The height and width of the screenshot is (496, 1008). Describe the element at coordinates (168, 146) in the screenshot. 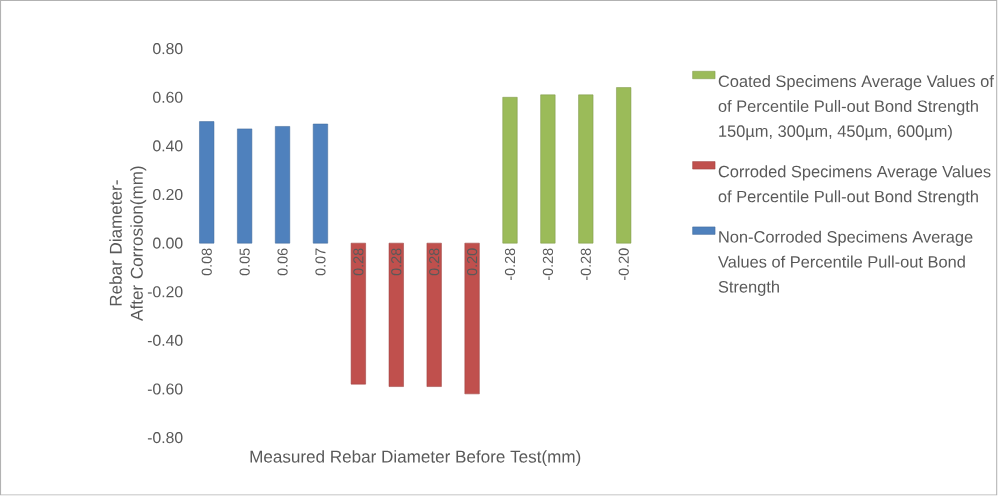

I see `y-tick-label: 0.40` at that location.